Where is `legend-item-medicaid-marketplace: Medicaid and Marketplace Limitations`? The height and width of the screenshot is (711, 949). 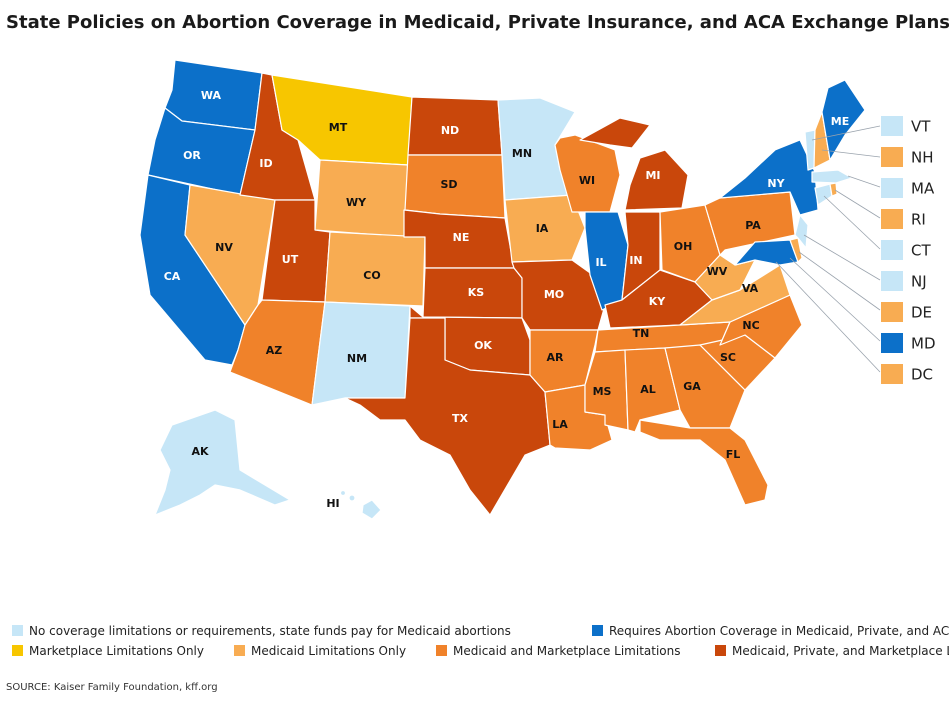
legend-item-medicaid-marketplace: Medicaid and Marketplace Limitations is located at coordinates (558, 651).